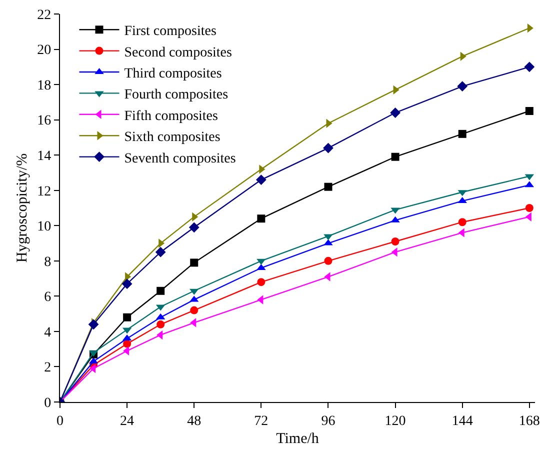 The height and width of the screenshot is (451, 550). Describe the element at coordinates (48, 368) in the screenshot. I see `y-tick-label: 2` at that location.